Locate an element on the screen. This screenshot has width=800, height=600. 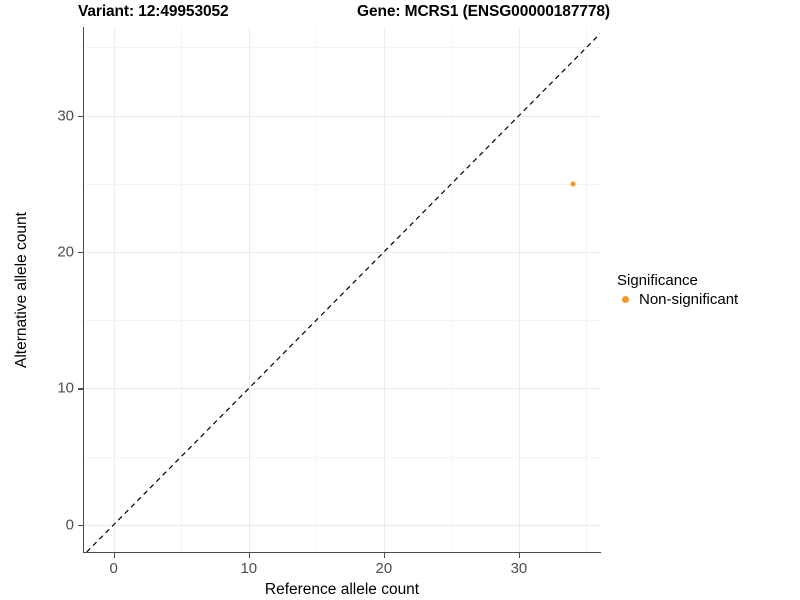
y-axis-line is located at coordinates (84, 290).